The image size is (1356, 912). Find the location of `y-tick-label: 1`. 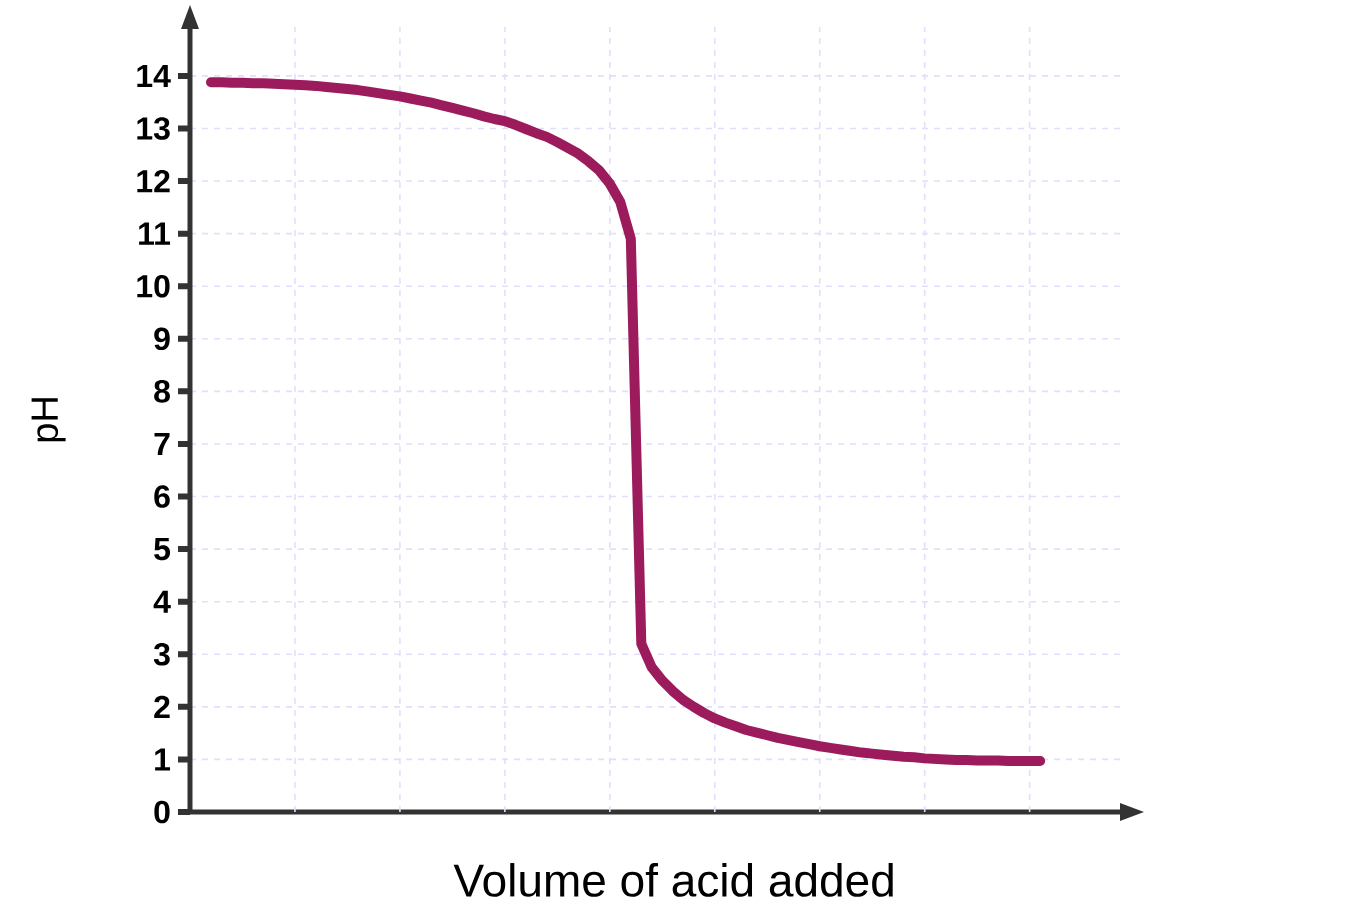

y-tick-label: 1 is located at coordinates (163, 759).